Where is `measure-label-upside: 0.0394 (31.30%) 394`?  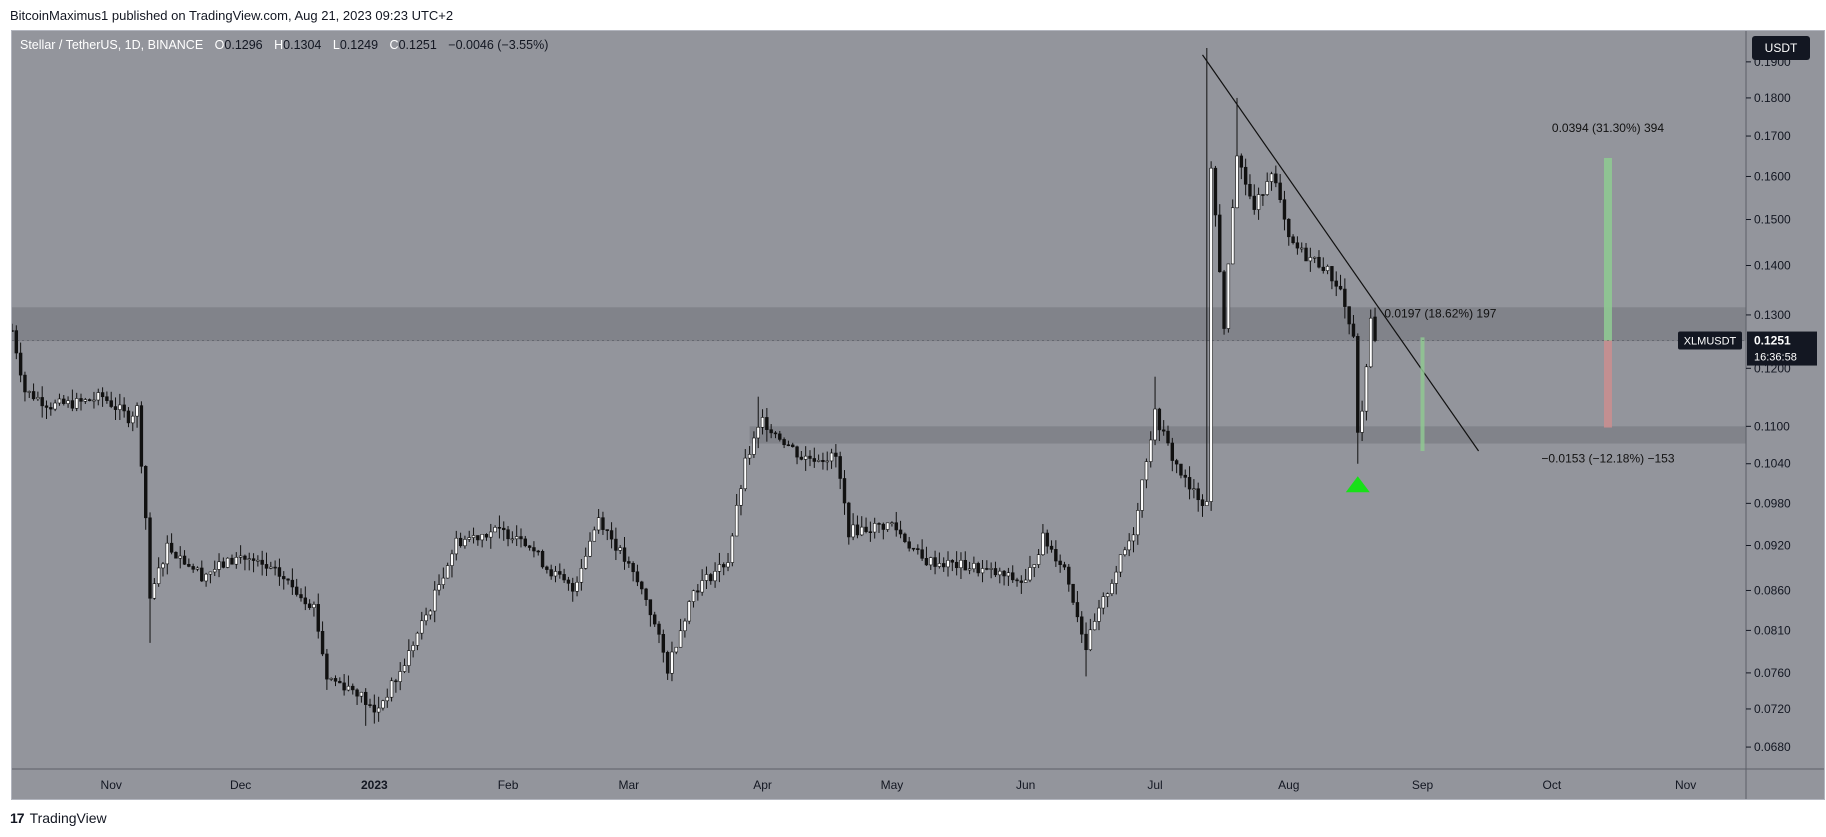 measure-label-upside: 0.0394 (31.30%) 394 is located at coordinates (1608, 128).